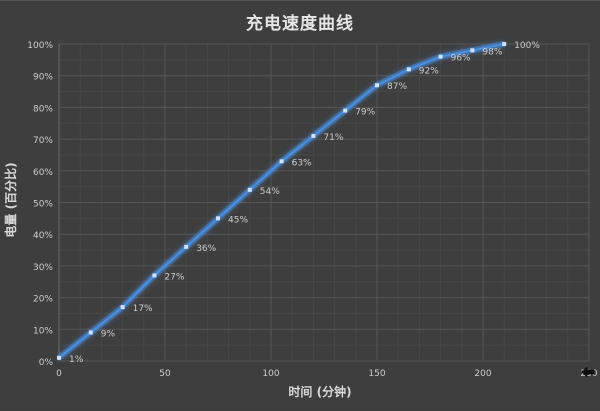 The image size is (600, 411). Describe the element at coordinates (527, 46) in the screenshot. I see `data-label: 100%` at that location.